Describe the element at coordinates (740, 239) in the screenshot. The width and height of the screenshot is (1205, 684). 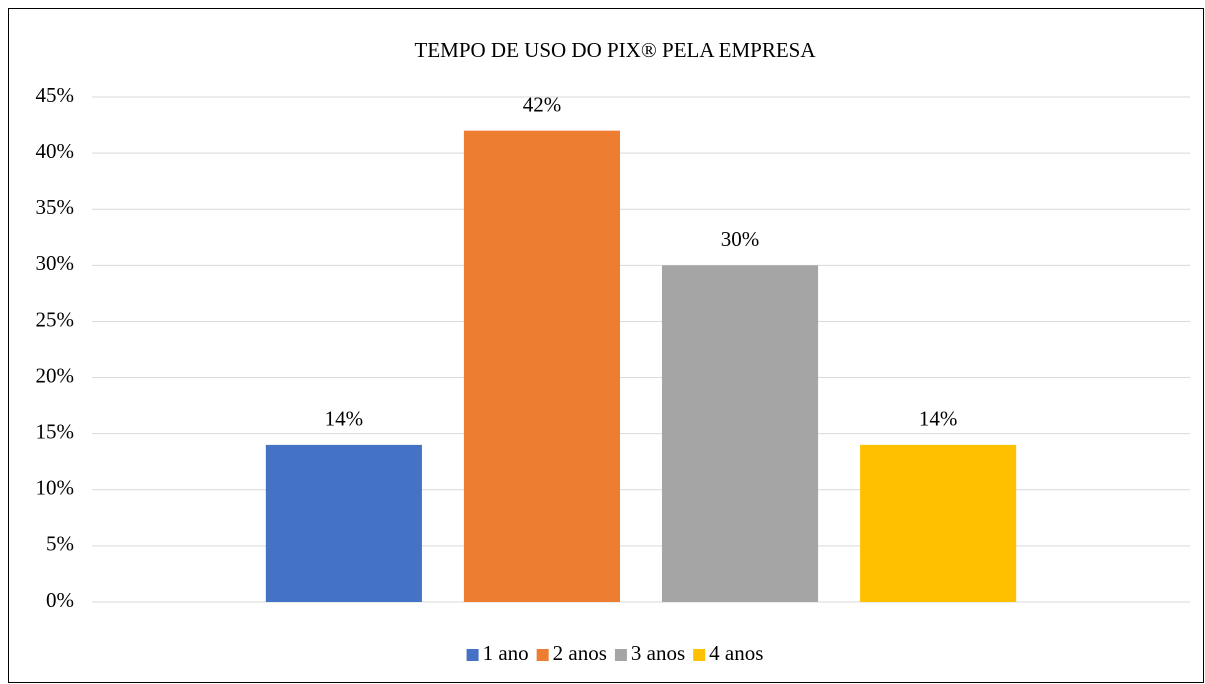
I see `value-label: 30%` at that location.